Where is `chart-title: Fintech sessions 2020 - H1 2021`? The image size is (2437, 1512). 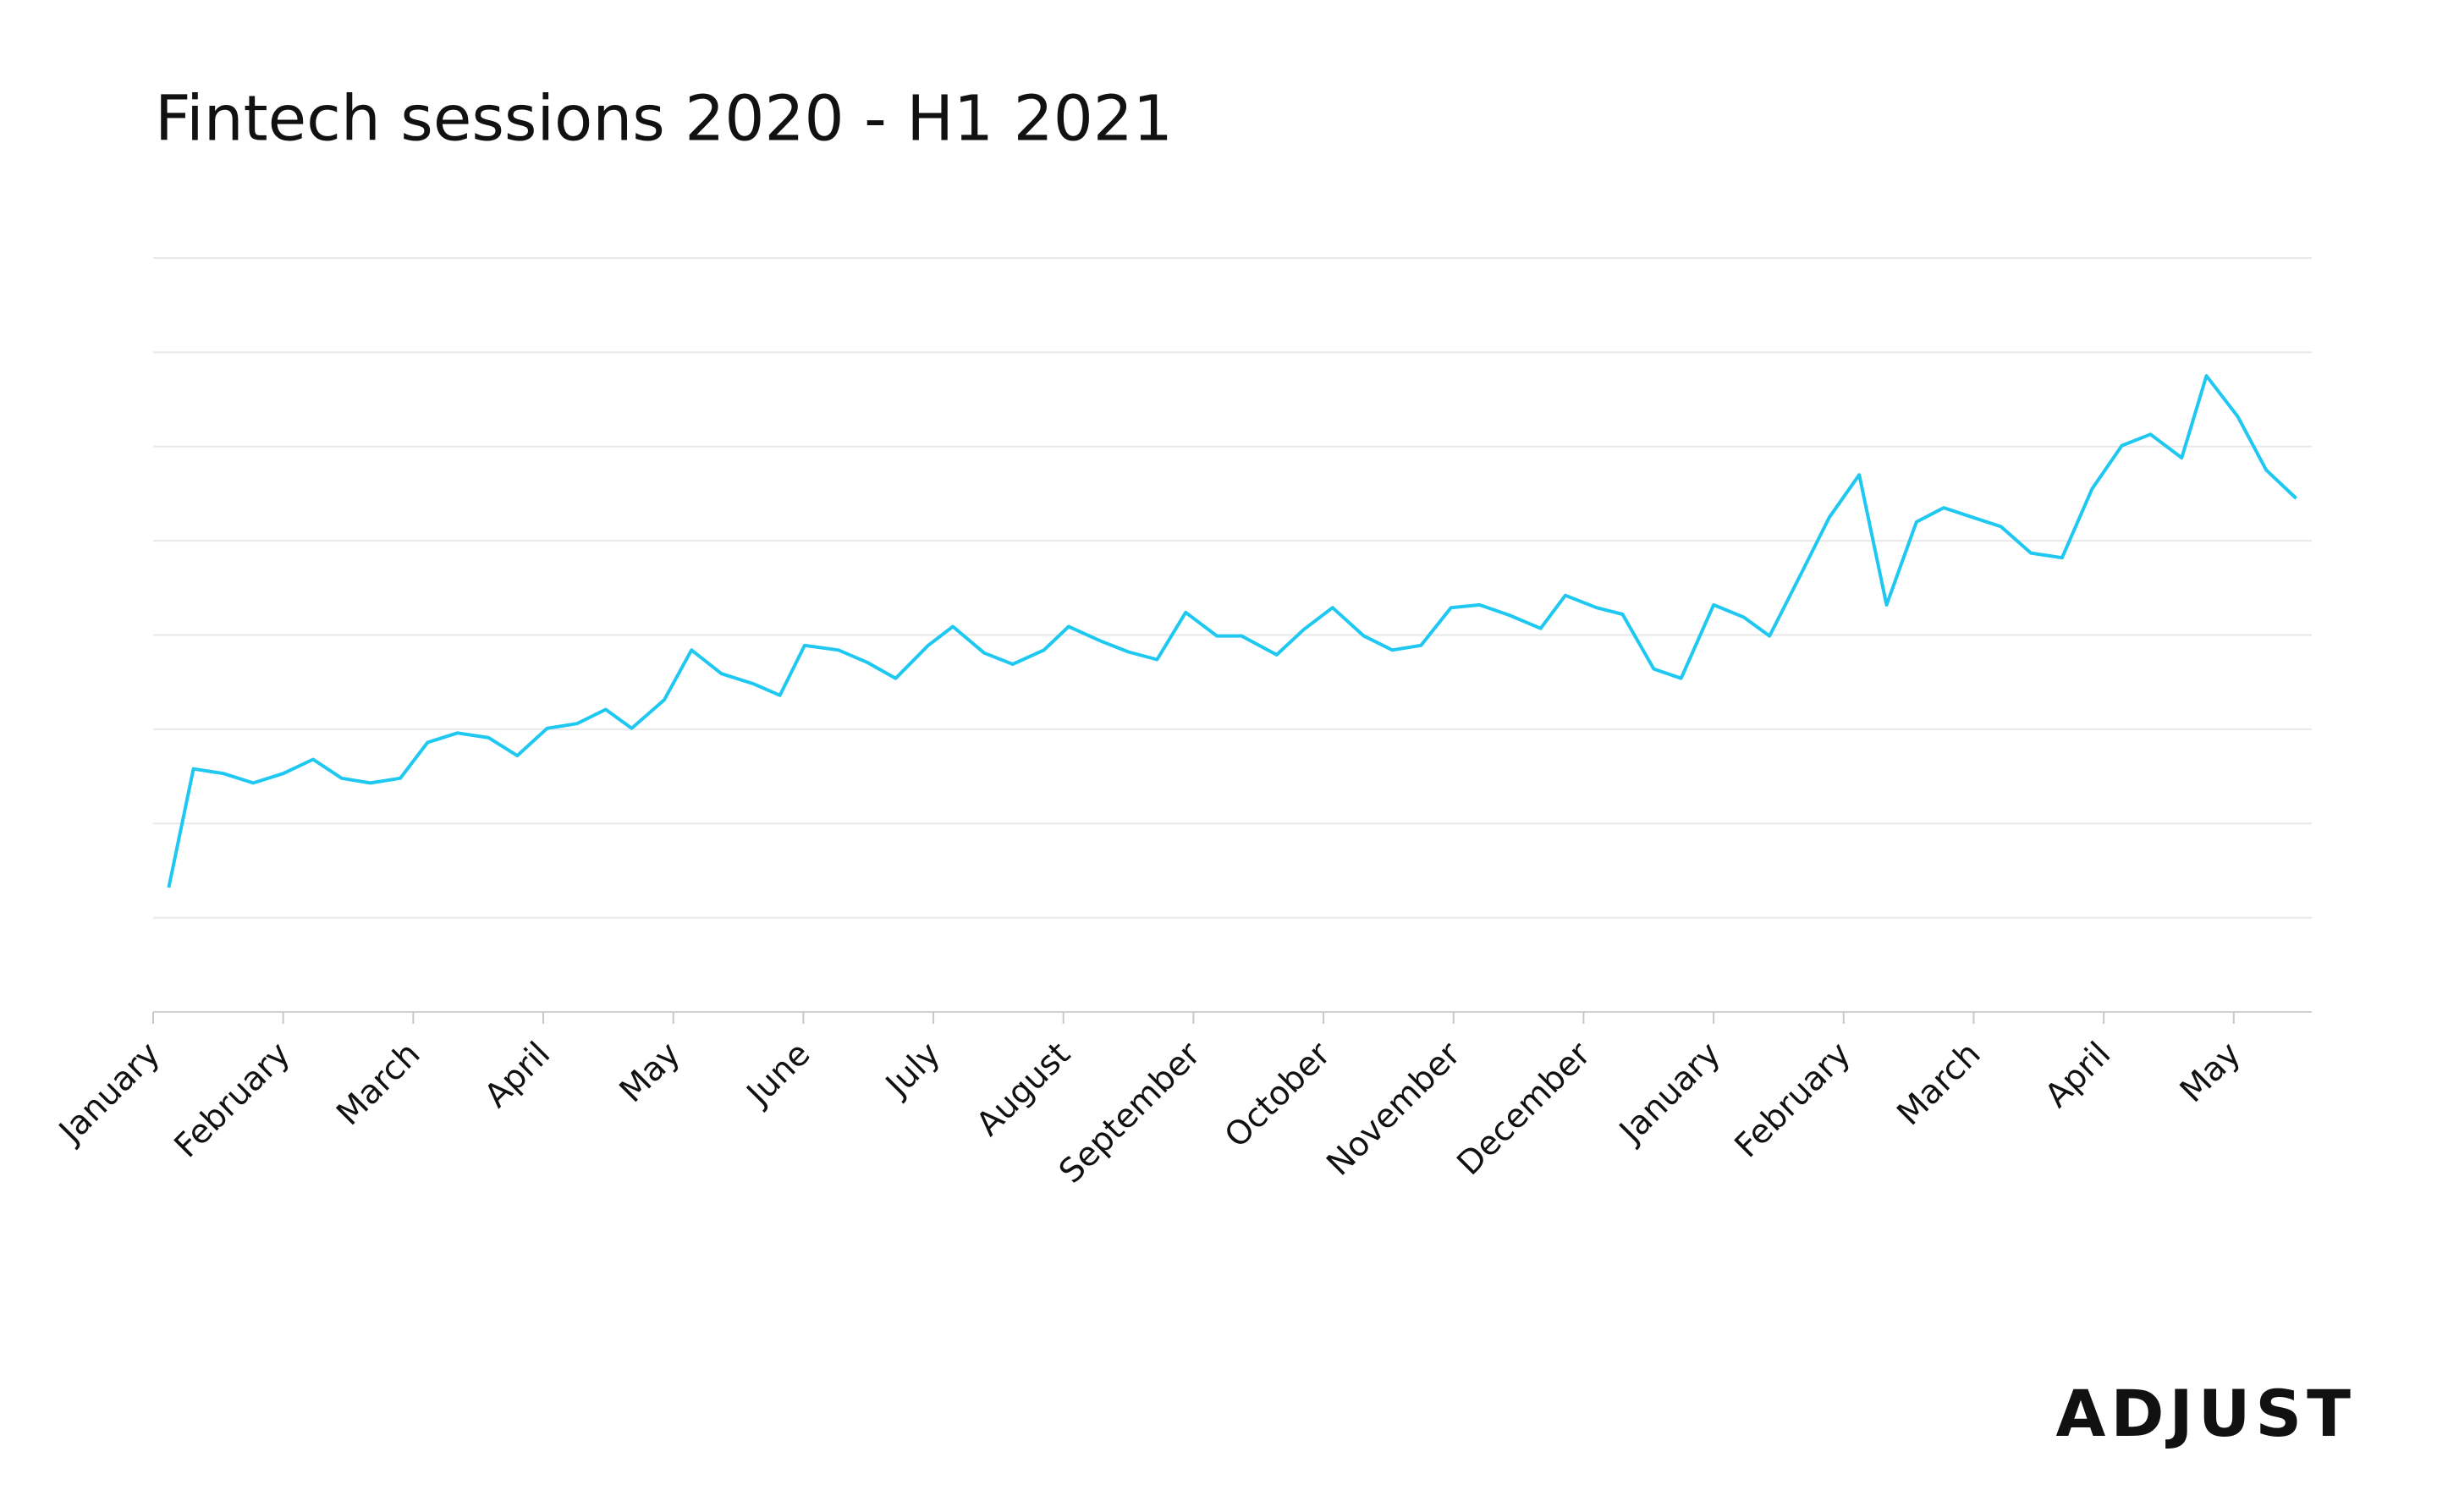
chart-title: Fintech sessions 2020 - H1 2021 is located at coordinates (664, 119).